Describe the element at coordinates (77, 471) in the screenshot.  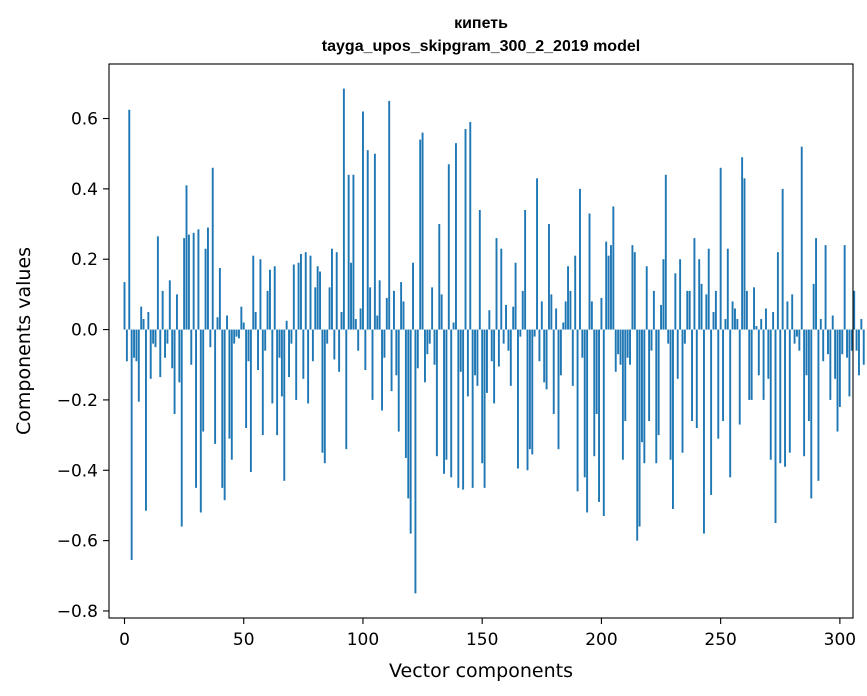
I see `y-tick-label: −0.4` at that location.